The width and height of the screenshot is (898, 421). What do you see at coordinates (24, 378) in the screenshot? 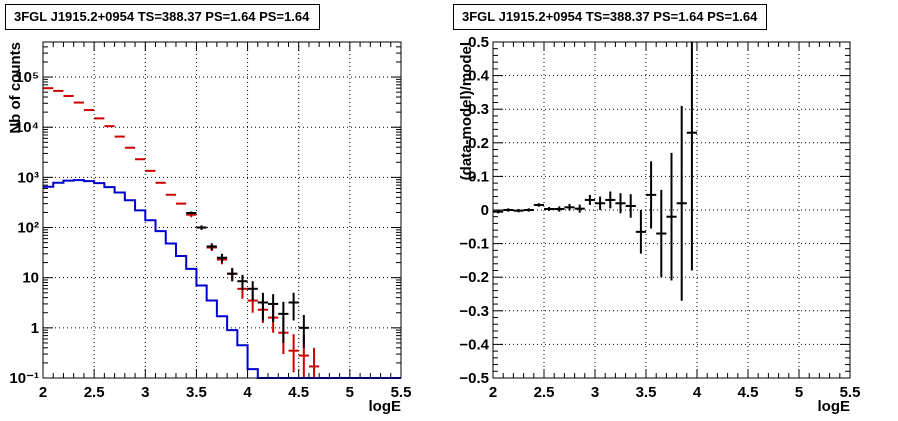
I see `y-tick-label: 10⁻¹` at bounding box center [24, 378].